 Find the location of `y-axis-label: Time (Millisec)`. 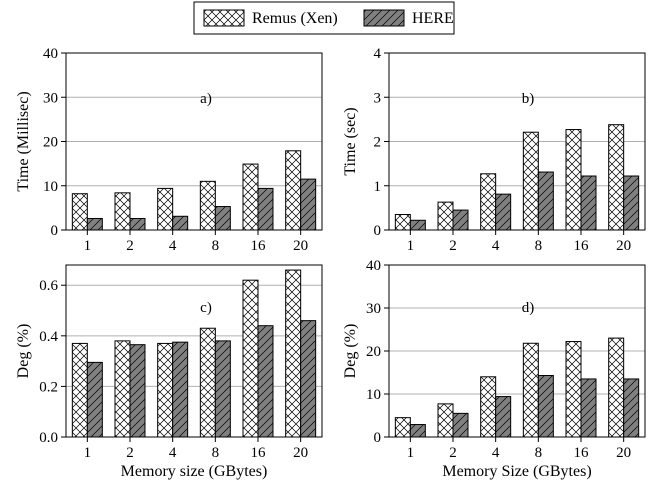

y-axis-label: Time (Millisec) is located at coordinates (23, 141).